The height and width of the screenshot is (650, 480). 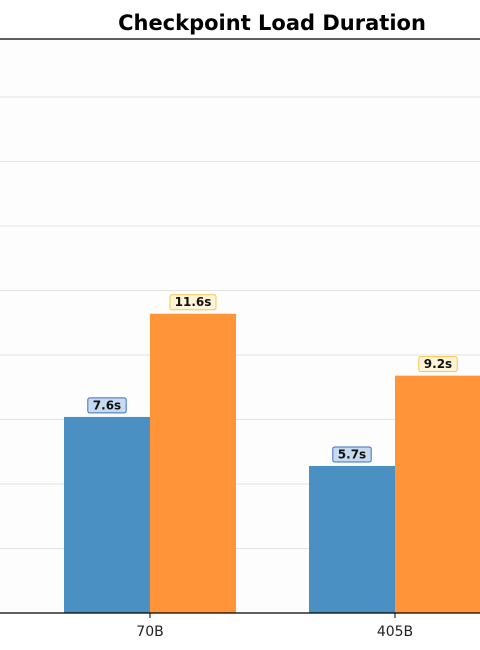 What do you see at coordinates (272, 23) in the screenshot?
I see `chart-title: Checkpoint Load Duration` at bounding box center [272, 23].